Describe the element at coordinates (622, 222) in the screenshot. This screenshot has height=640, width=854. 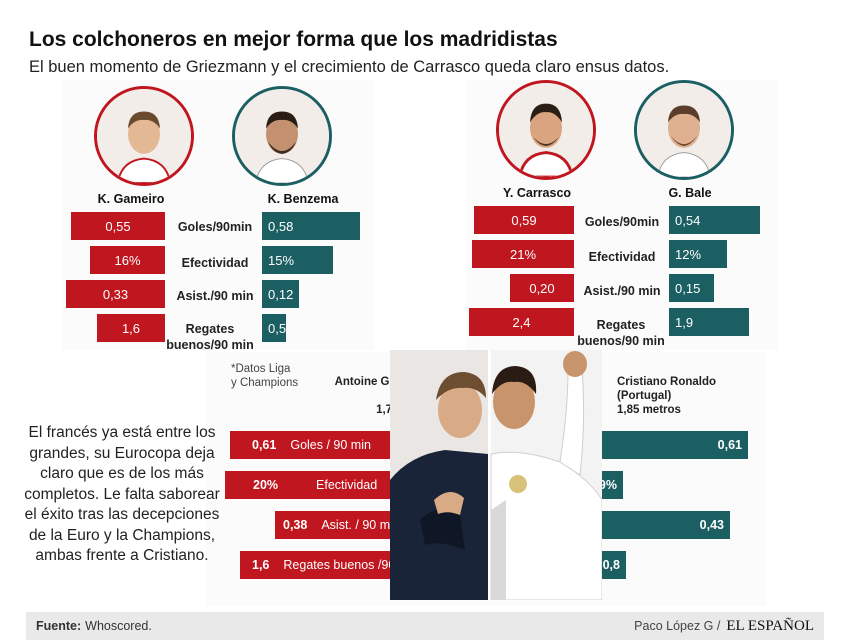
I see `metric-label-goles-right: Goles/90min` at that location.